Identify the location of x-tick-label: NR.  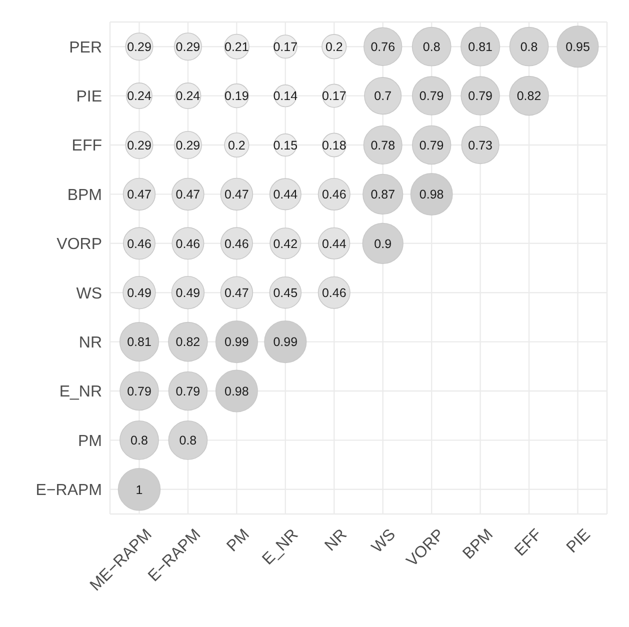
(336, 540).